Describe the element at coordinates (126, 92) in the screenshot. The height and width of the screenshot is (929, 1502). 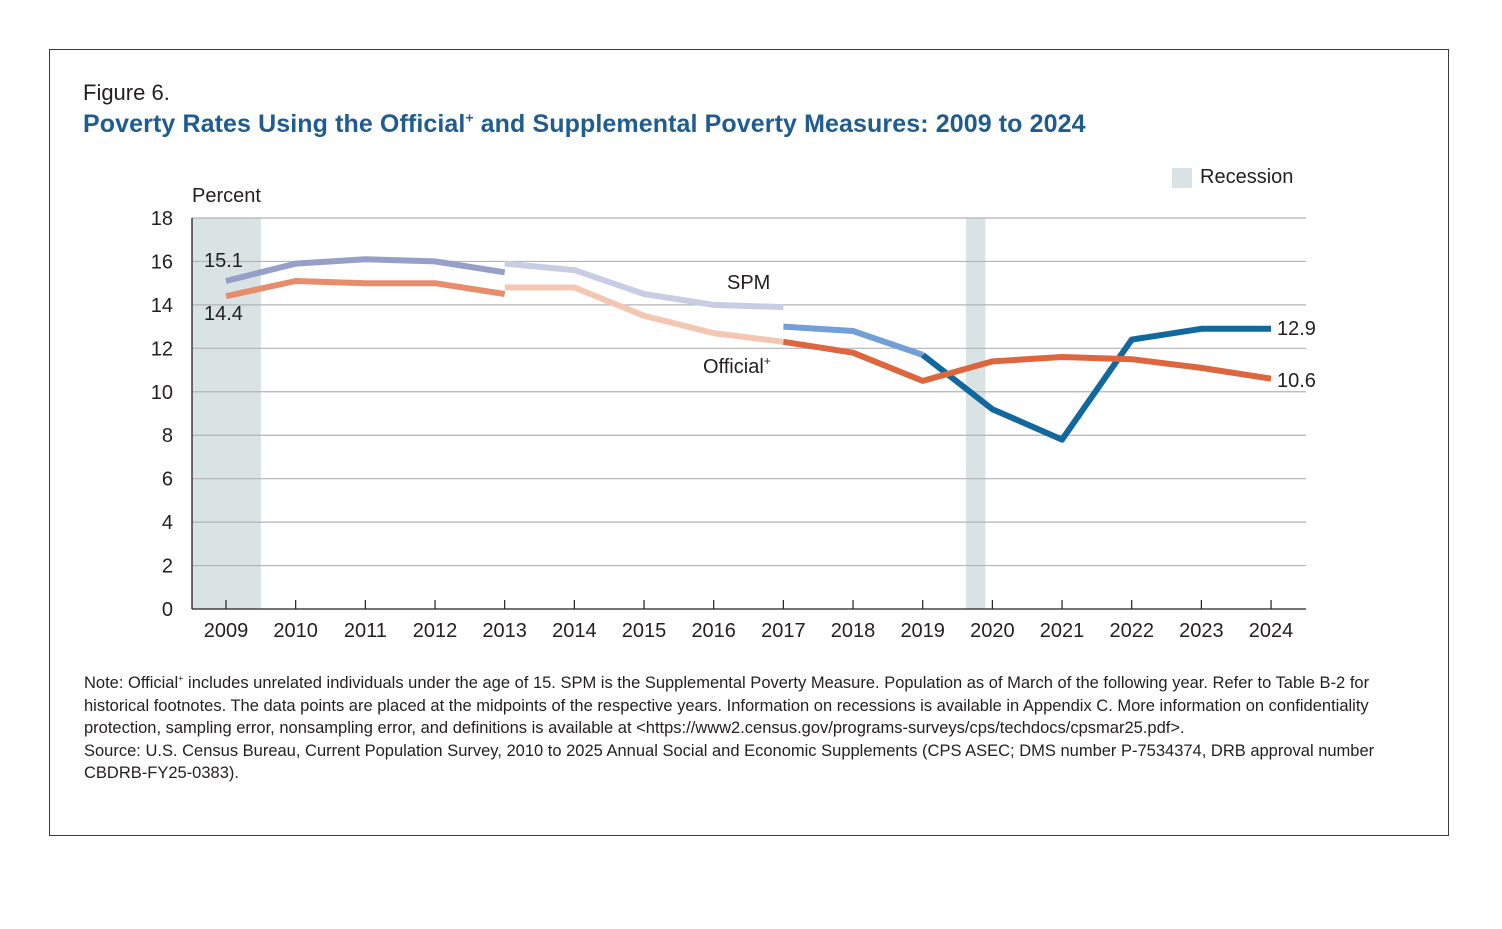
I see `figure-label: Figure 6.` at that location.